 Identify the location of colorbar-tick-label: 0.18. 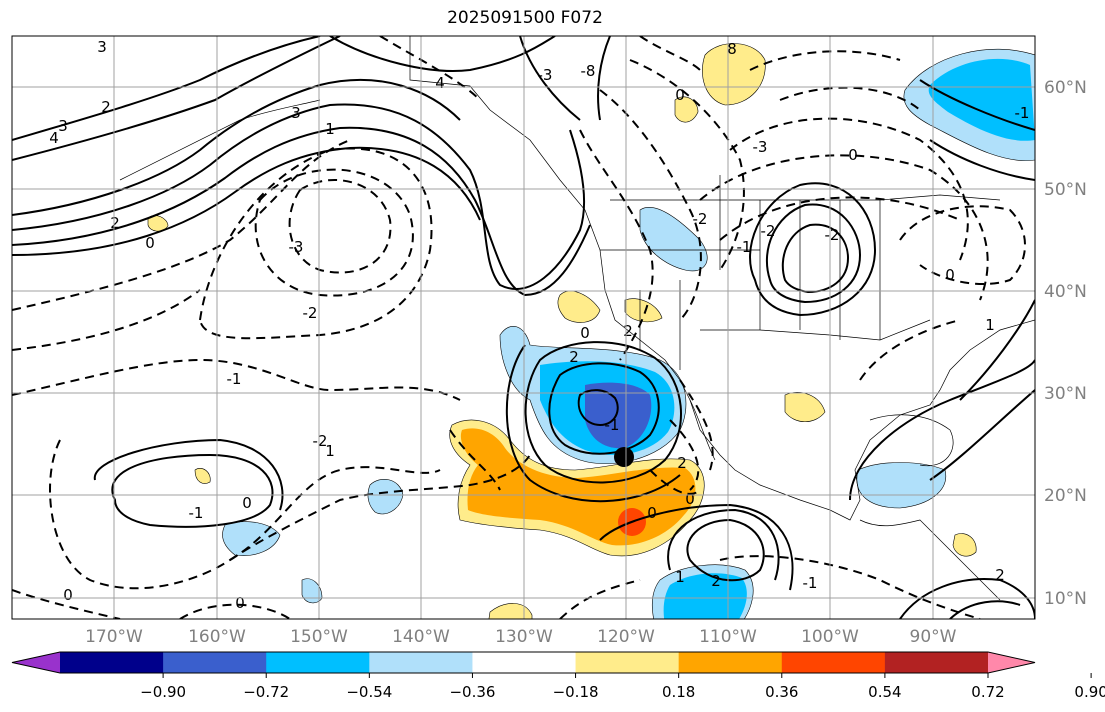
(678, 692).